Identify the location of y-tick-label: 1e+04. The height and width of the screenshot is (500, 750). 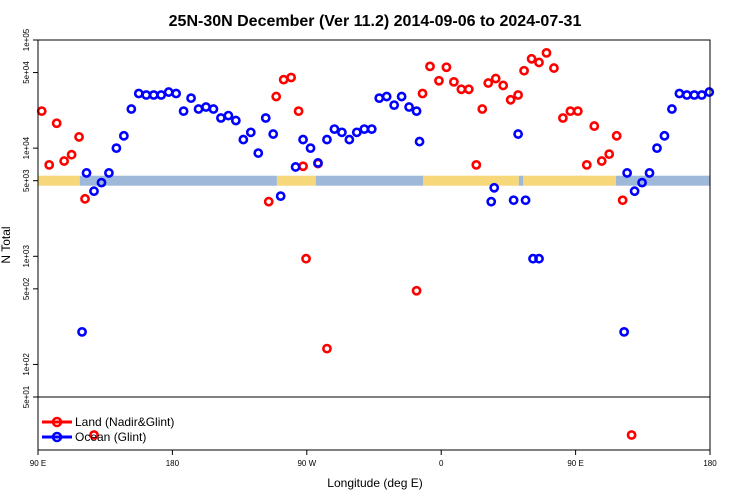
(26, 147).